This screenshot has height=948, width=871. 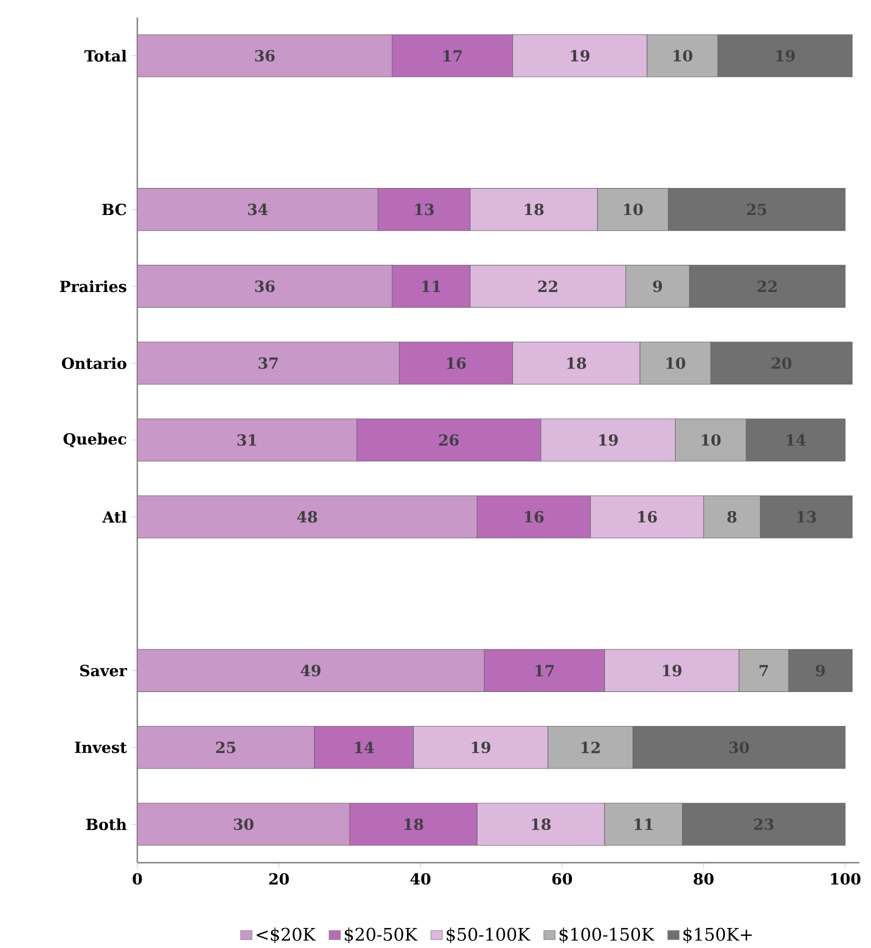 I want to click on data-label: 12, so click(x=591, y=748).